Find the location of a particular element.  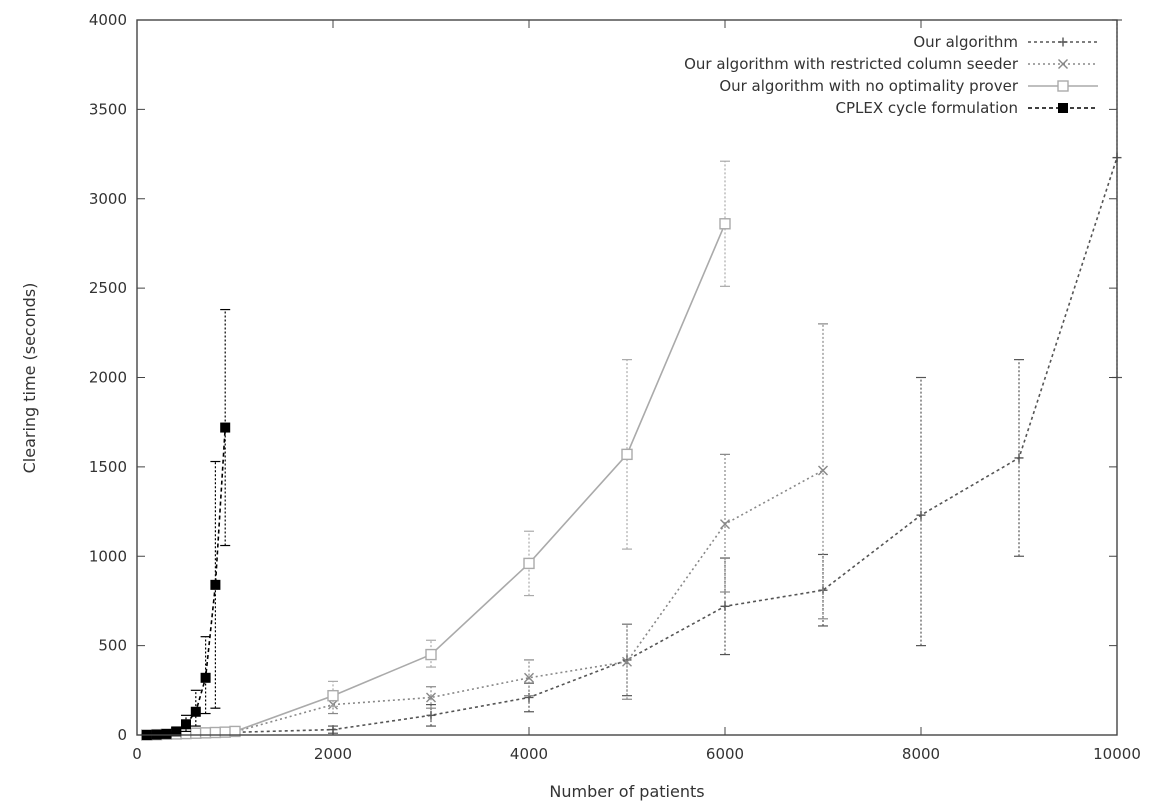

legend-entry-4: CPLEX cycle formulation is located at coordinates (966, 108).